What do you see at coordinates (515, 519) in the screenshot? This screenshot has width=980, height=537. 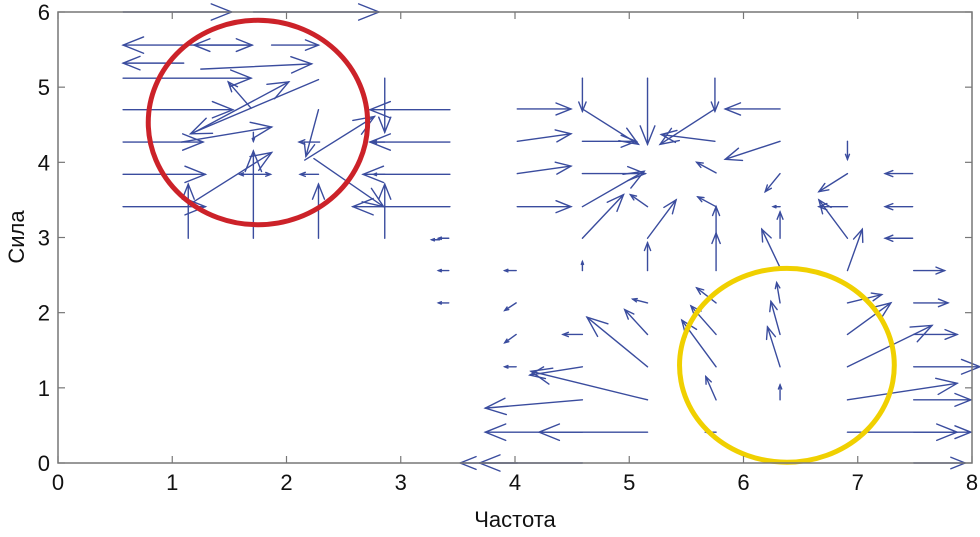 I see `x-axis-label: Частота` at bounding box center [515, 519].